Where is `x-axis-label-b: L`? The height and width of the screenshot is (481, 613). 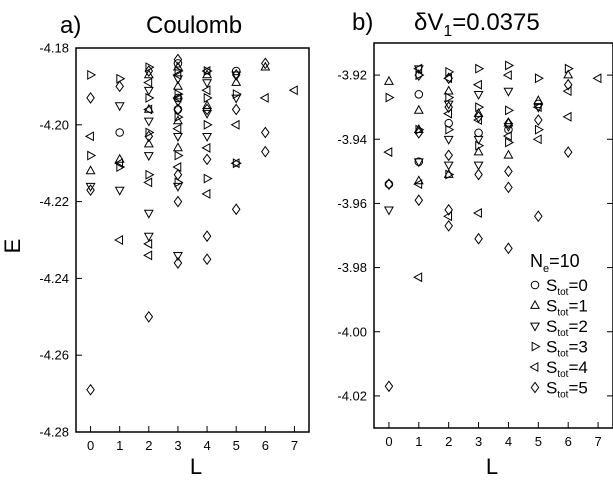 x-axis-label-b: L is located at coordinates (492, 466).